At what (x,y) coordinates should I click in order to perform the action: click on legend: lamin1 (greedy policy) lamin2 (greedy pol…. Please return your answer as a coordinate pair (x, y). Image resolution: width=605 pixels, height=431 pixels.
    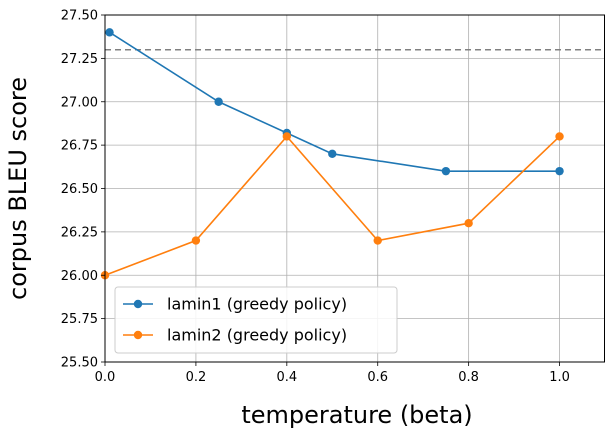
    Looking at the image, I should click on (256, 320).